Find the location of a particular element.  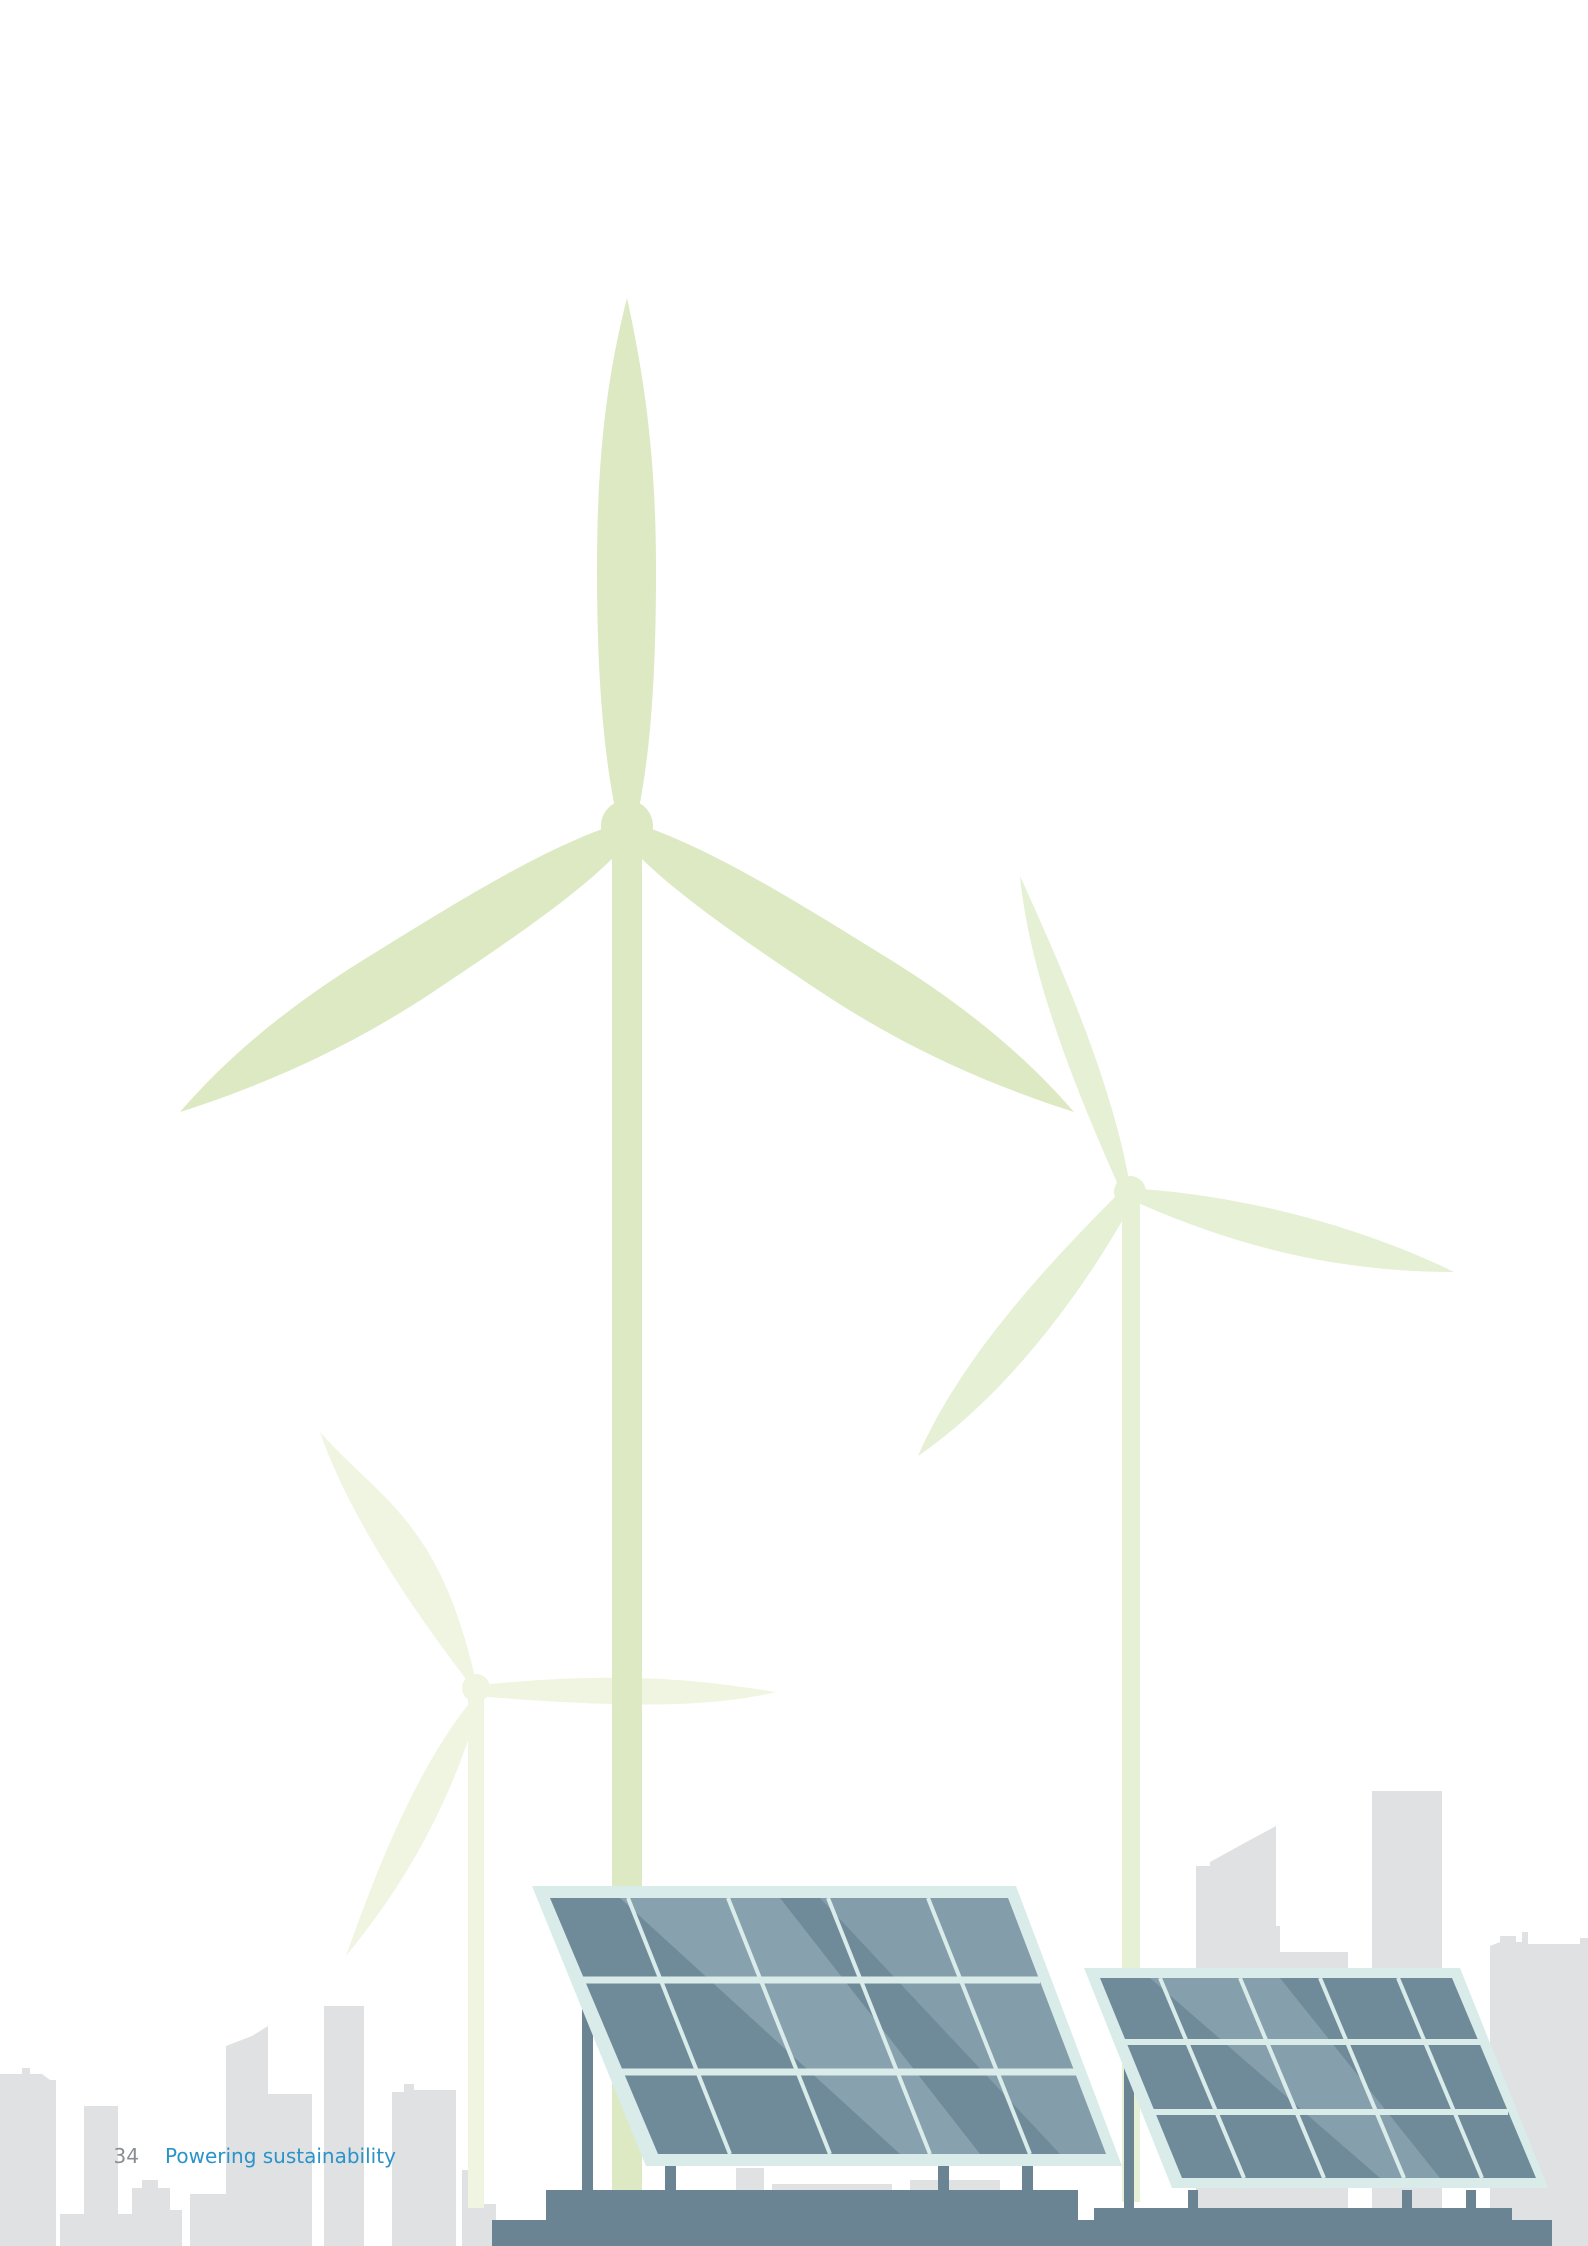

solar-panel-right is located at coordinates (1316, 2090).